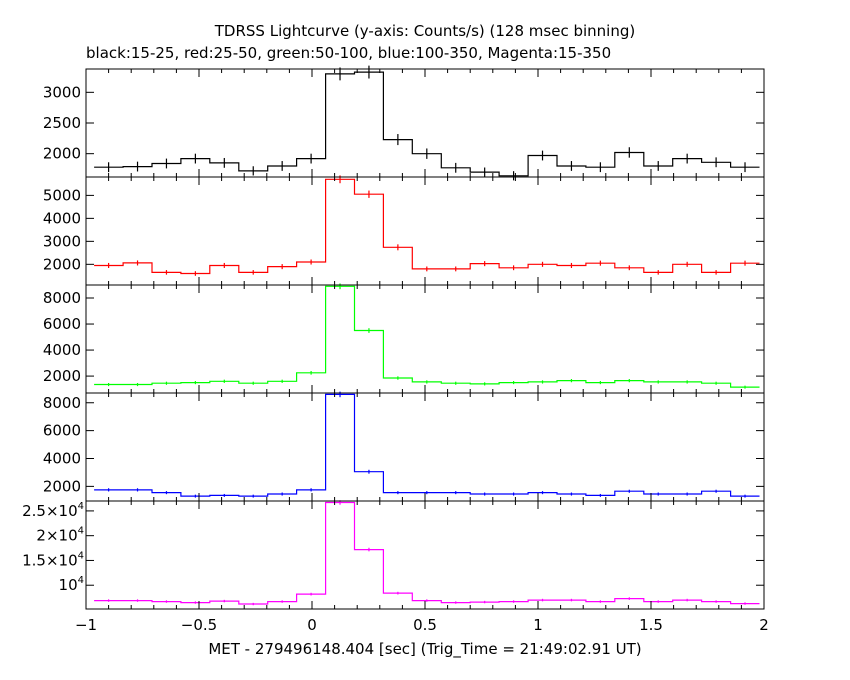 The width and height of the screenshot is (850, 680). I want to click on y-tick-label: 1.5×104, so click(53, 559).